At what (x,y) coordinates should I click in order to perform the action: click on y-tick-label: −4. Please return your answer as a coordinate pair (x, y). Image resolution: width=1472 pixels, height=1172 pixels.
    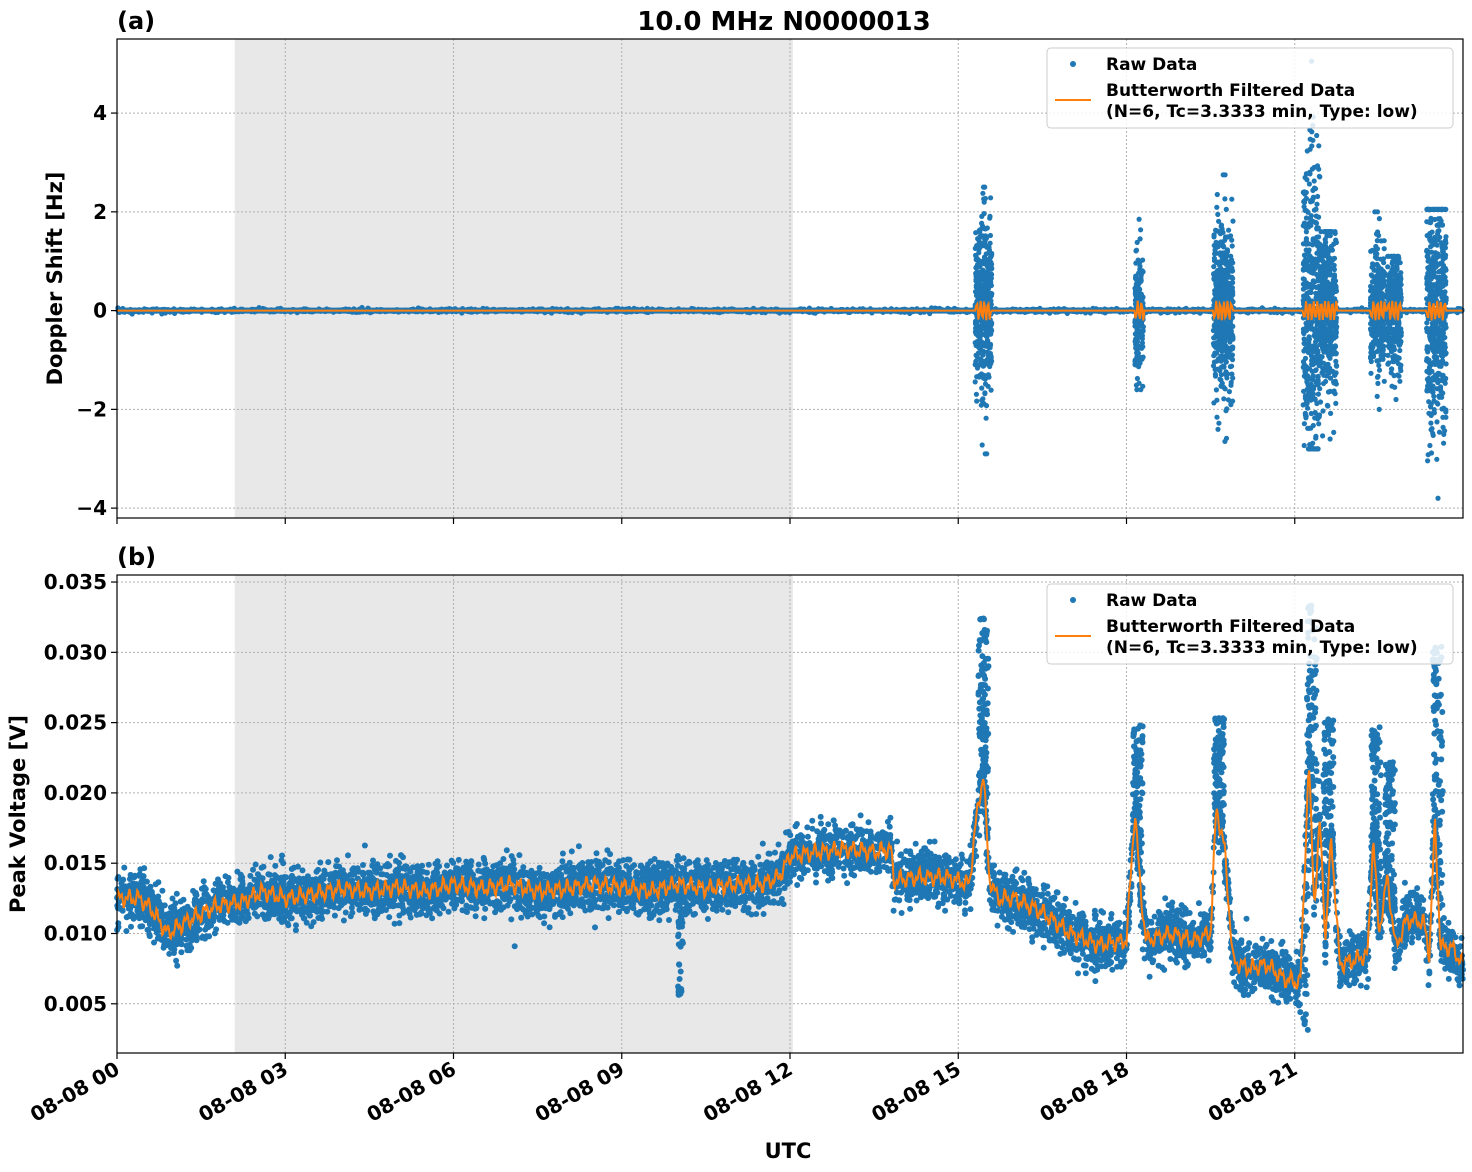
    Looking at the image, I should click on (91, 508).